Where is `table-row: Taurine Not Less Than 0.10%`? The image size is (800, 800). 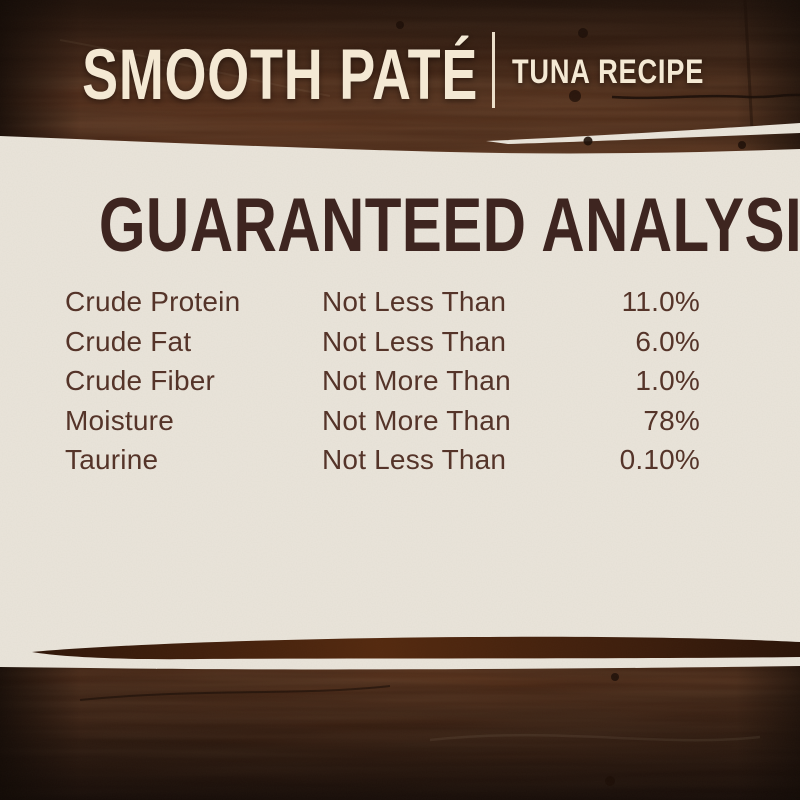 table-row: Taurine Not Less Than 0.10% is located at coordinates (382, 460).